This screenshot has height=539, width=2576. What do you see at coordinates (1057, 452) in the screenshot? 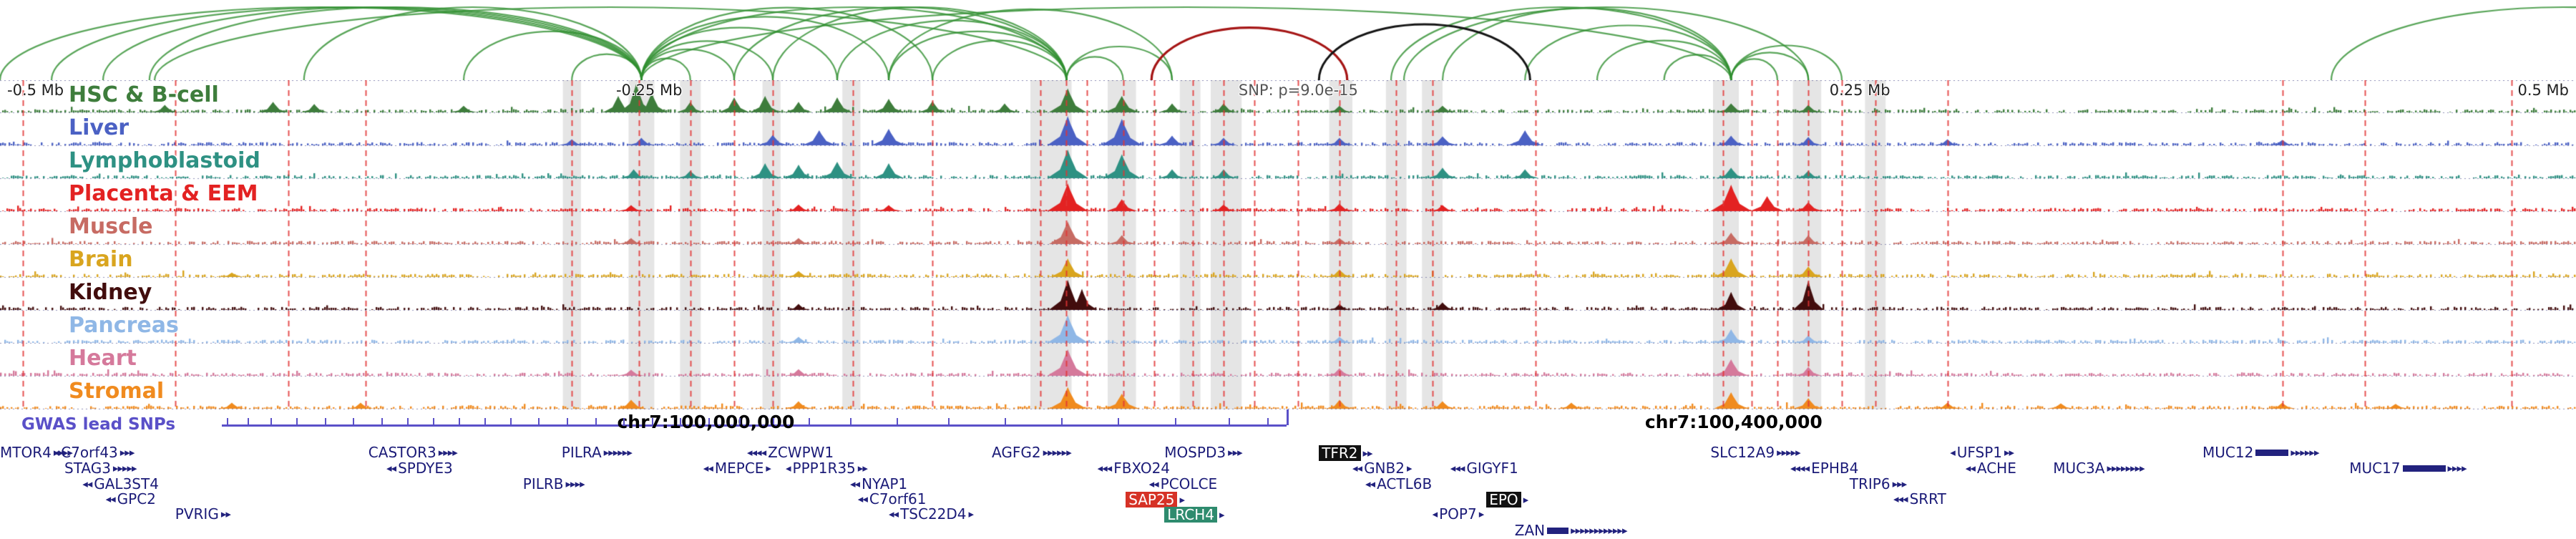
I see `gene-arrows-right: ▸▸▸▸▸▸` at bounding box center [1057, 452].